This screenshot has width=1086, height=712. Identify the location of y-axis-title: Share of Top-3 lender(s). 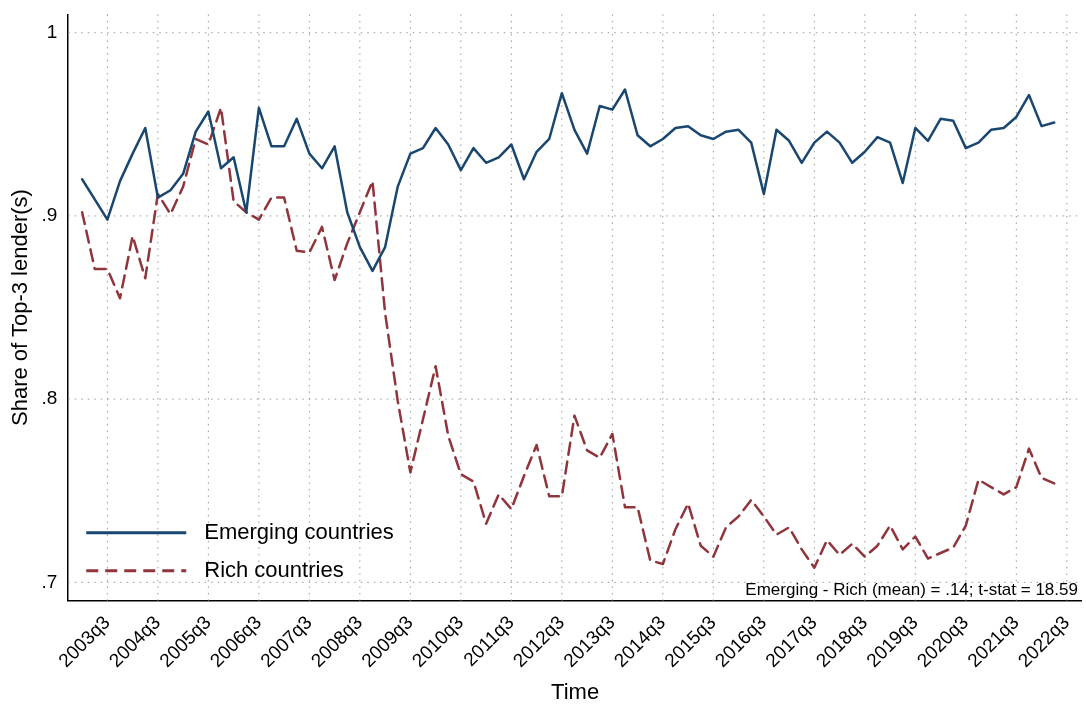
(20, 307).